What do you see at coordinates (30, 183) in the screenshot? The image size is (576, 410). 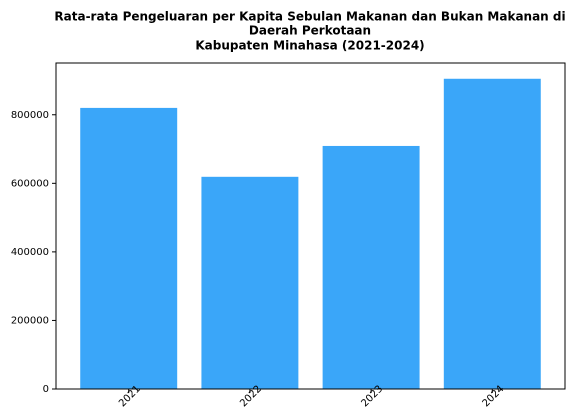 I see `y-tick-label: 600000` at bounding box center [30, 183].